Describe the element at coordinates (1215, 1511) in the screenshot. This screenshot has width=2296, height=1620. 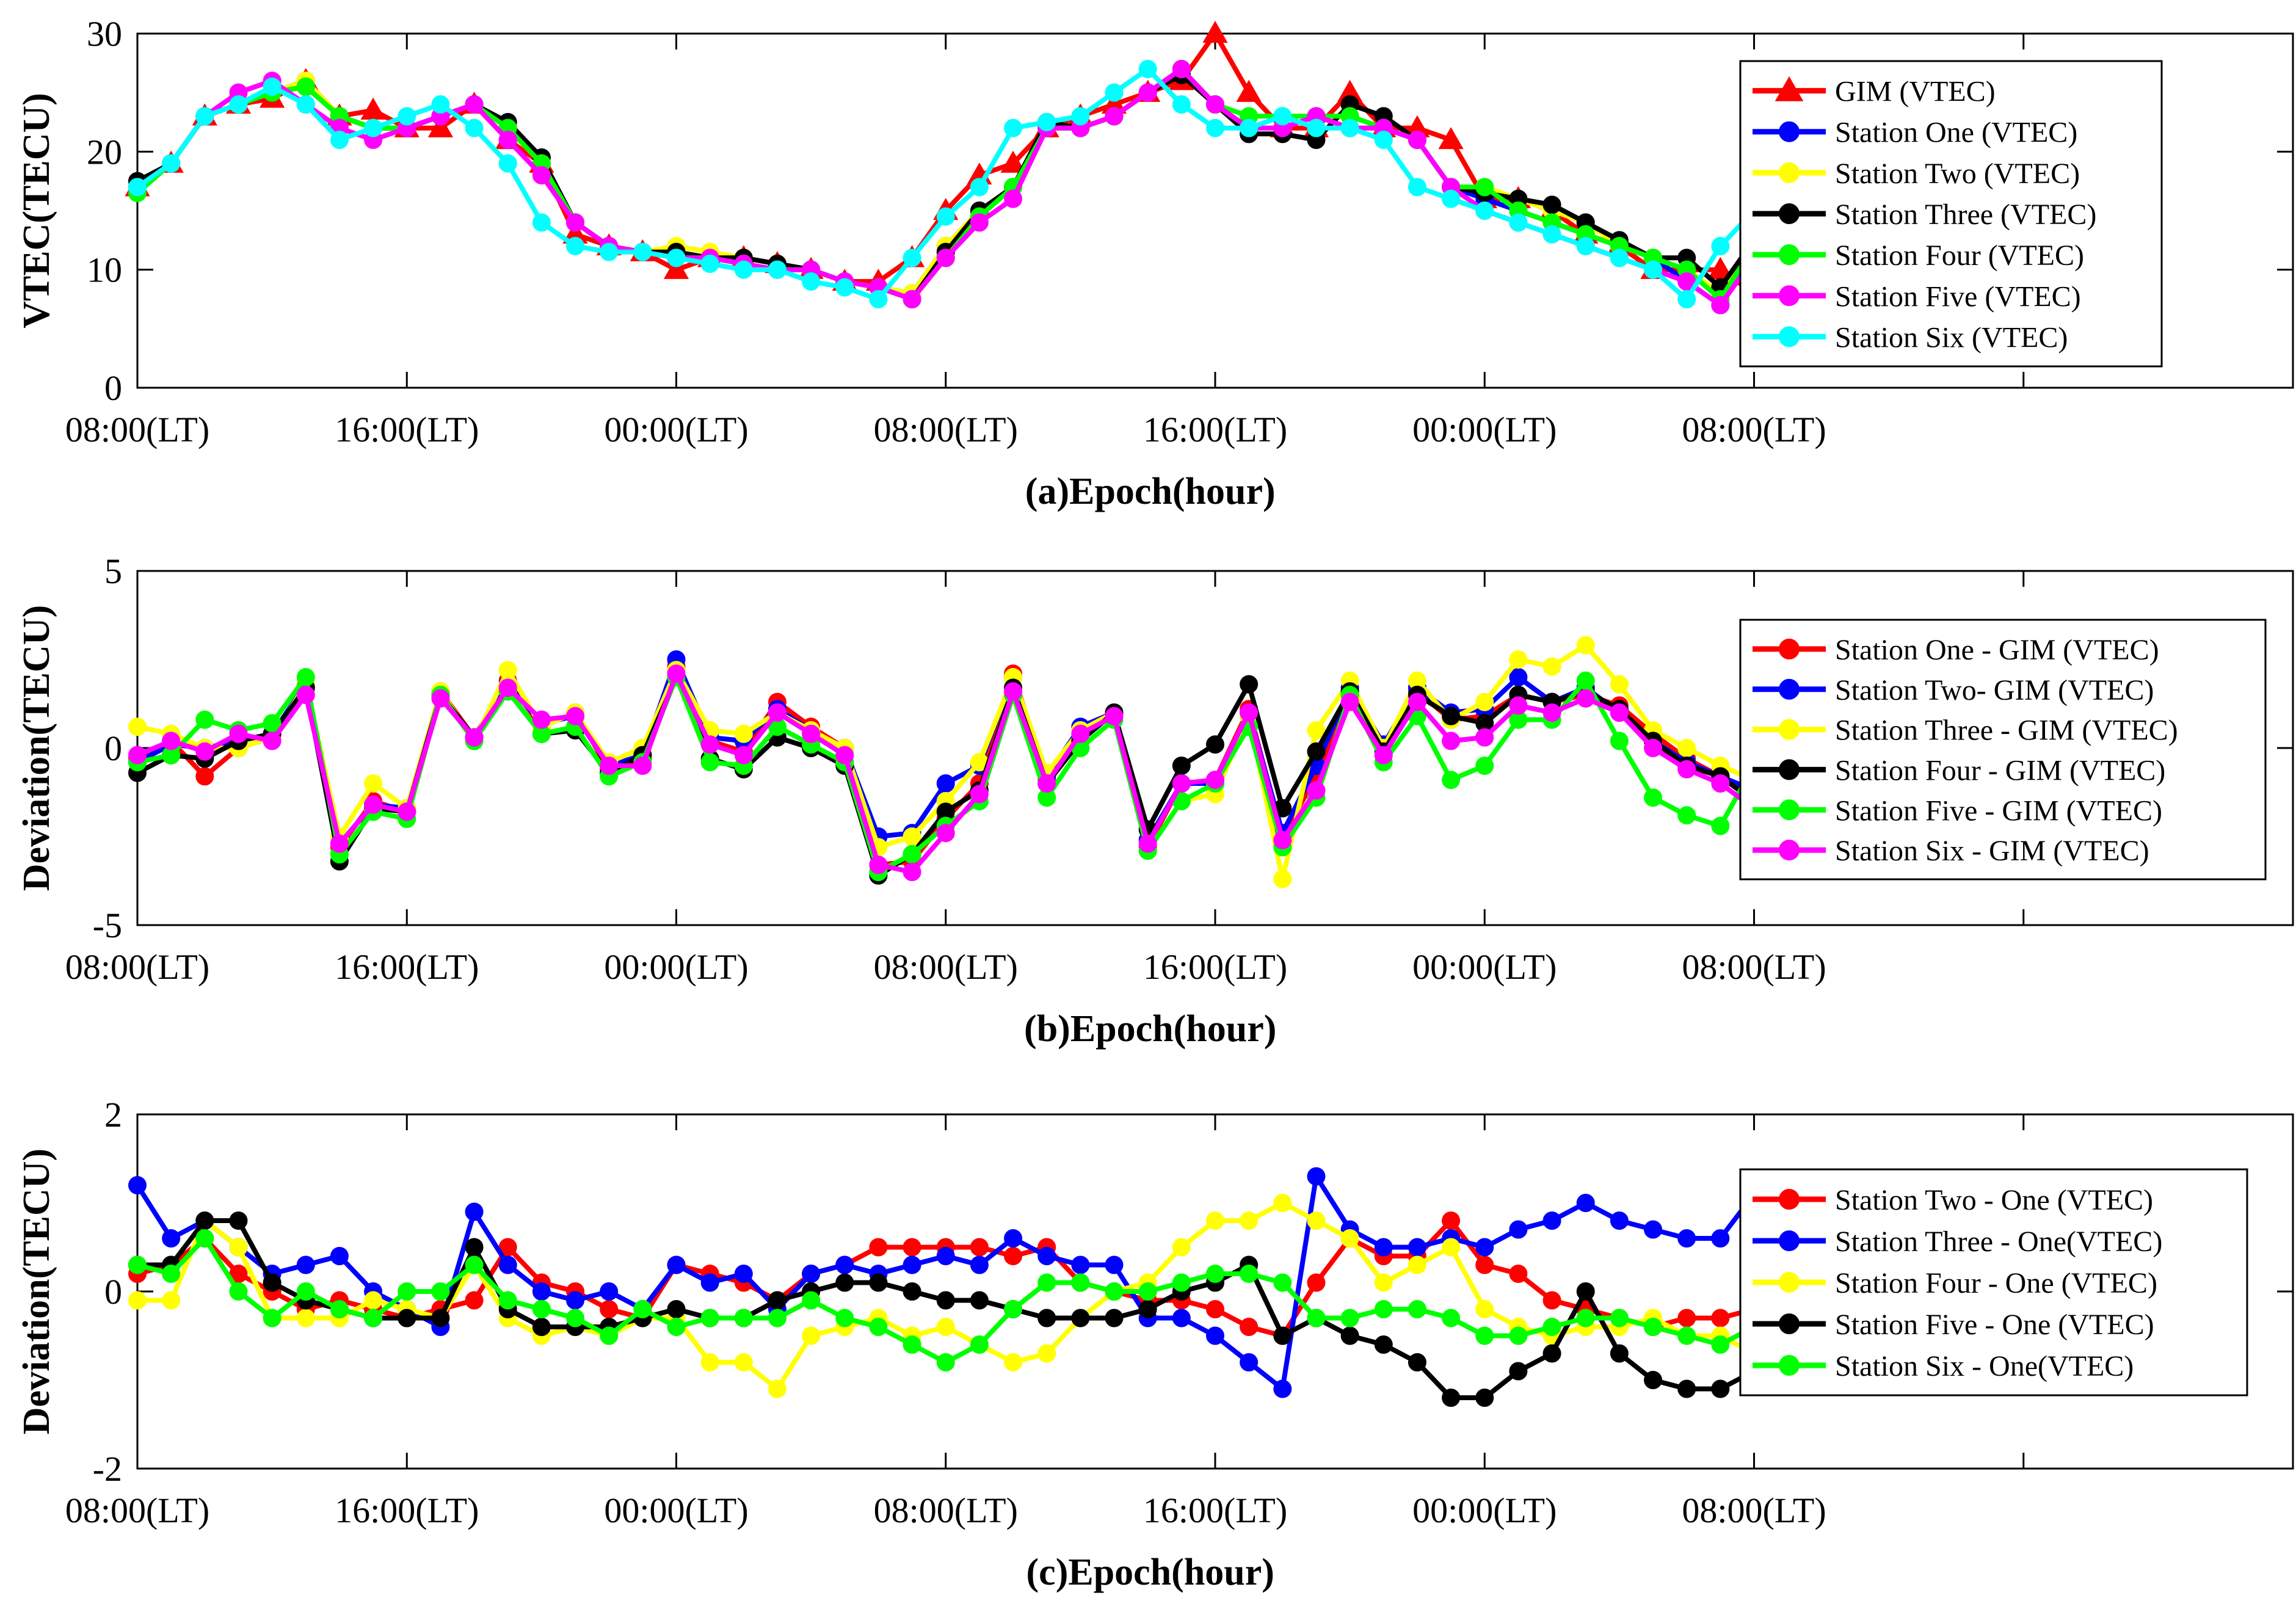
I see `panel-c-xtick-label: 16:00(LT)` at that location.